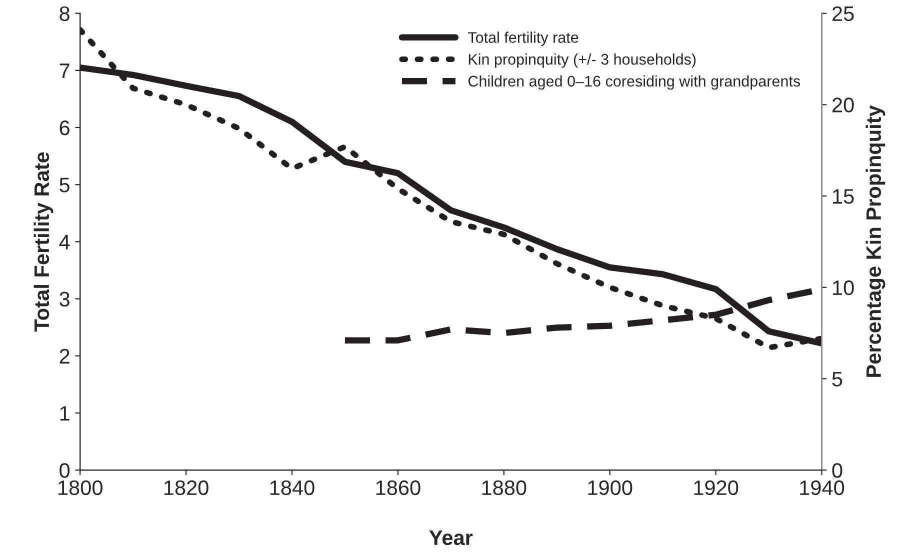 The height and width of the screenshot is (555, 910). What do you see at coordinates (523, 39) in the screenshot?
I see `legend-label: Total fertility rate` at bounding box center [523, 39].